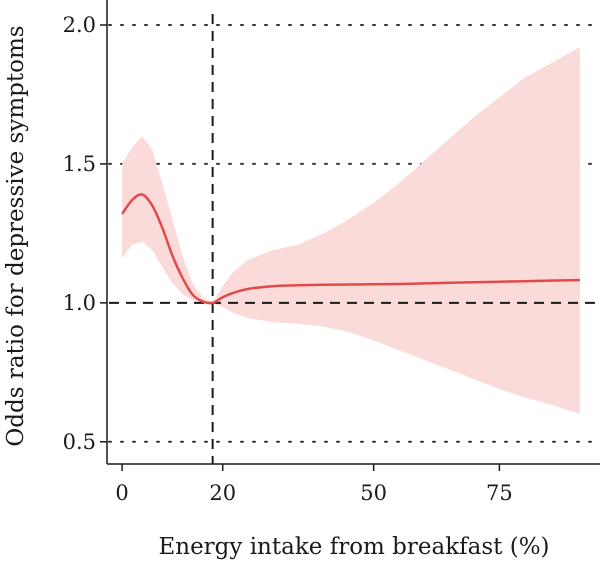 This screenshot has width=600, height=562. Describe the element at coordinates (222, 493) in the screenshot. I see `x-tick-label: 20` at that location.